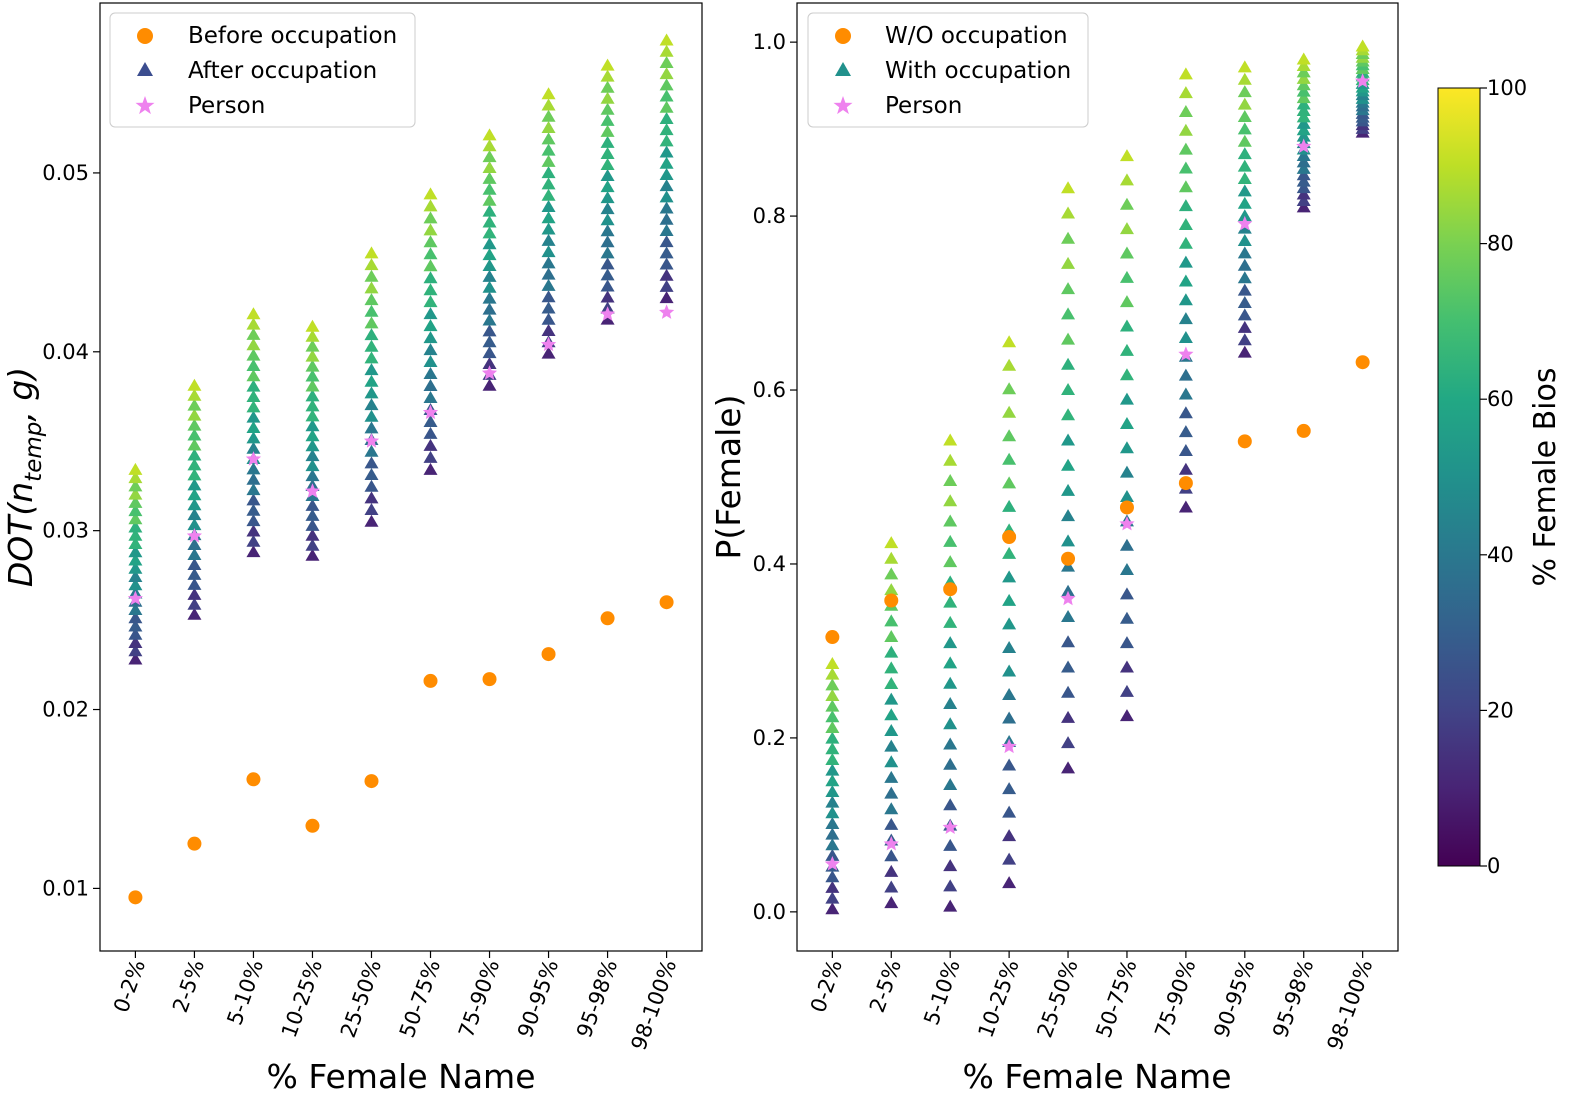 The image size is (1578, 1104). Describe the element at coordinates (1503, 477) in the screenshot. I see `colorbar-ticks: 0 20 40 60 80 100` at that location.